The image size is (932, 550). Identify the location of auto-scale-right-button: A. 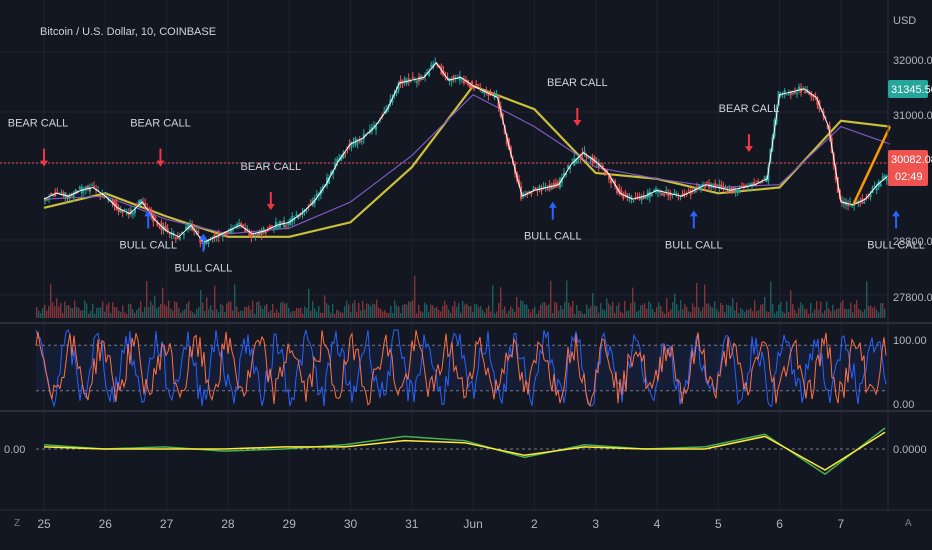
(908, 523).